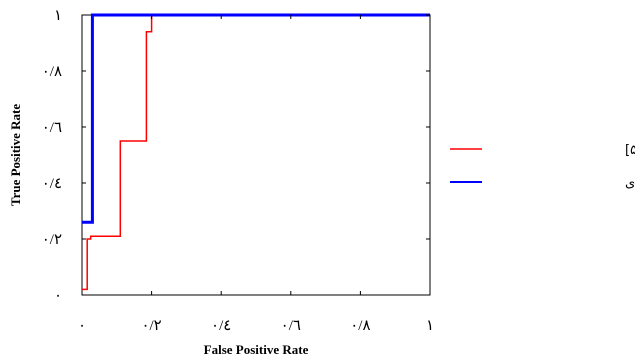  I want to click on legend: روش بکار رفته در[۵] روش پیشنهادی, so click(542, 167).